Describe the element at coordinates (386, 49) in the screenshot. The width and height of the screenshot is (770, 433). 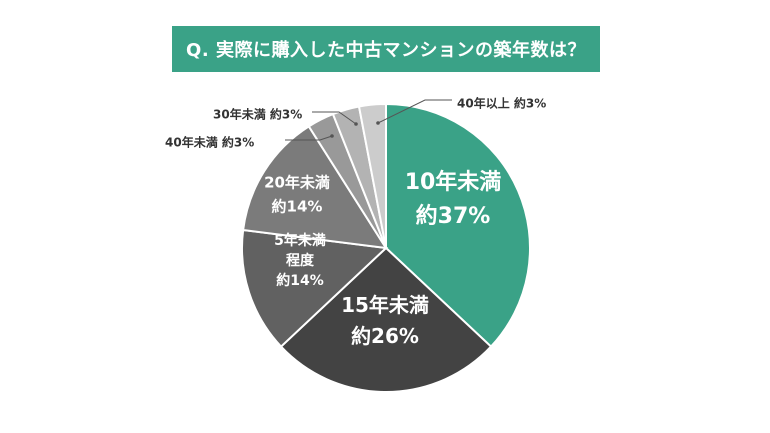
I see `chart-title: Q. 実際に購入した中古マンションの築年数は？` at that location.